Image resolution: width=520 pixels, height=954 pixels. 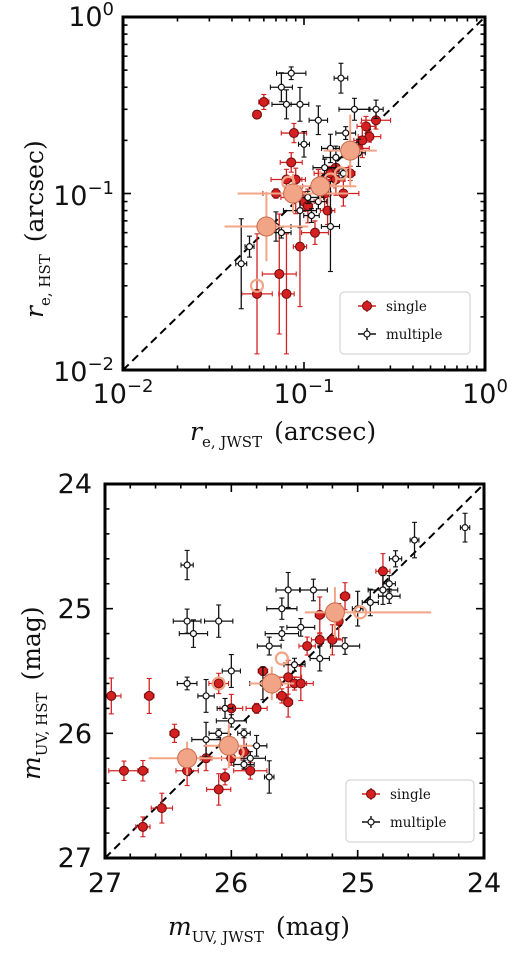 I want to click on legend-radius-multiple-label: multiple, so click(x=414, y=335).